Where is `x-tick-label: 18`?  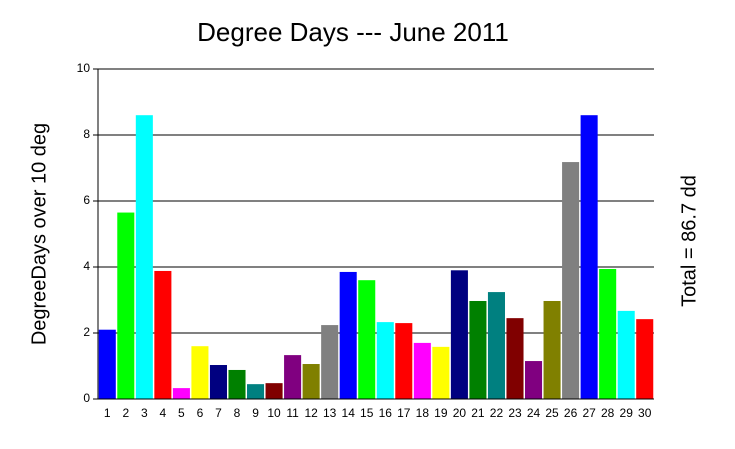 x-tick-label: 18 is located at coordinates (423, 413).